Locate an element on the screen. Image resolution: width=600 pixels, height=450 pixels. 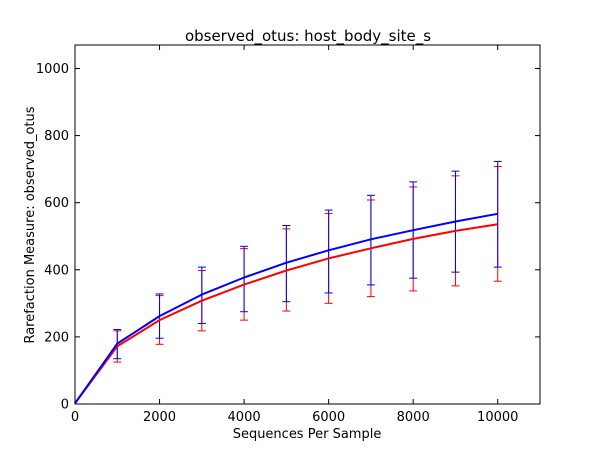
x-tick-label: 4000 is located at coordinates (244, 417).